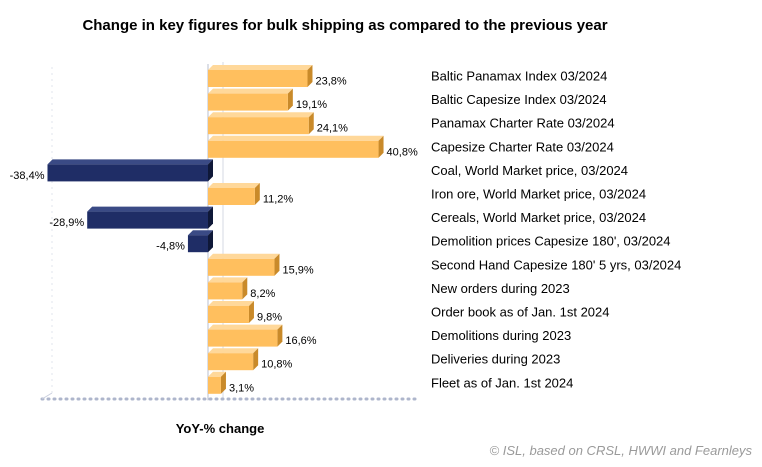  I want to click on bar-value-label: 19,1%, so click(311, 105).